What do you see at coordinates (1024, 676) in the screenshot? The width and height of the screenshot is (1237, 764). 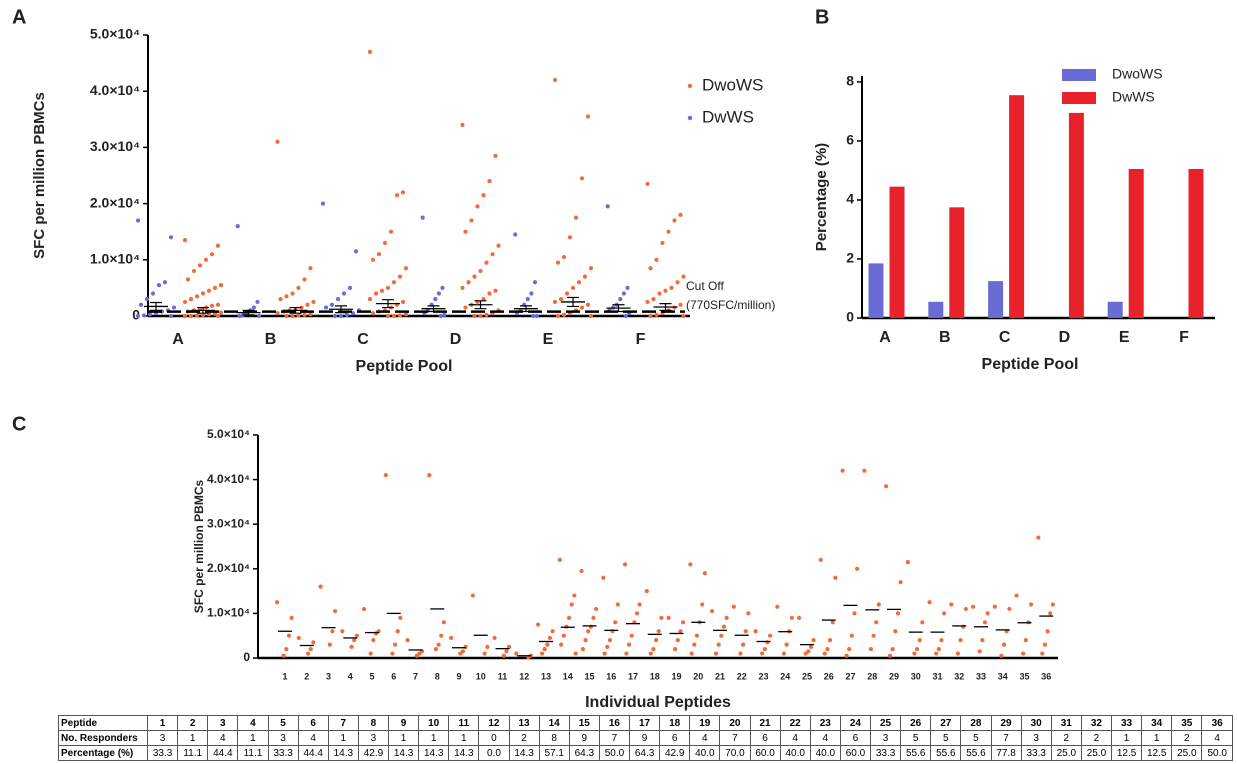 I see `x-tick-label: 35` at bounding box center [1024, 676].